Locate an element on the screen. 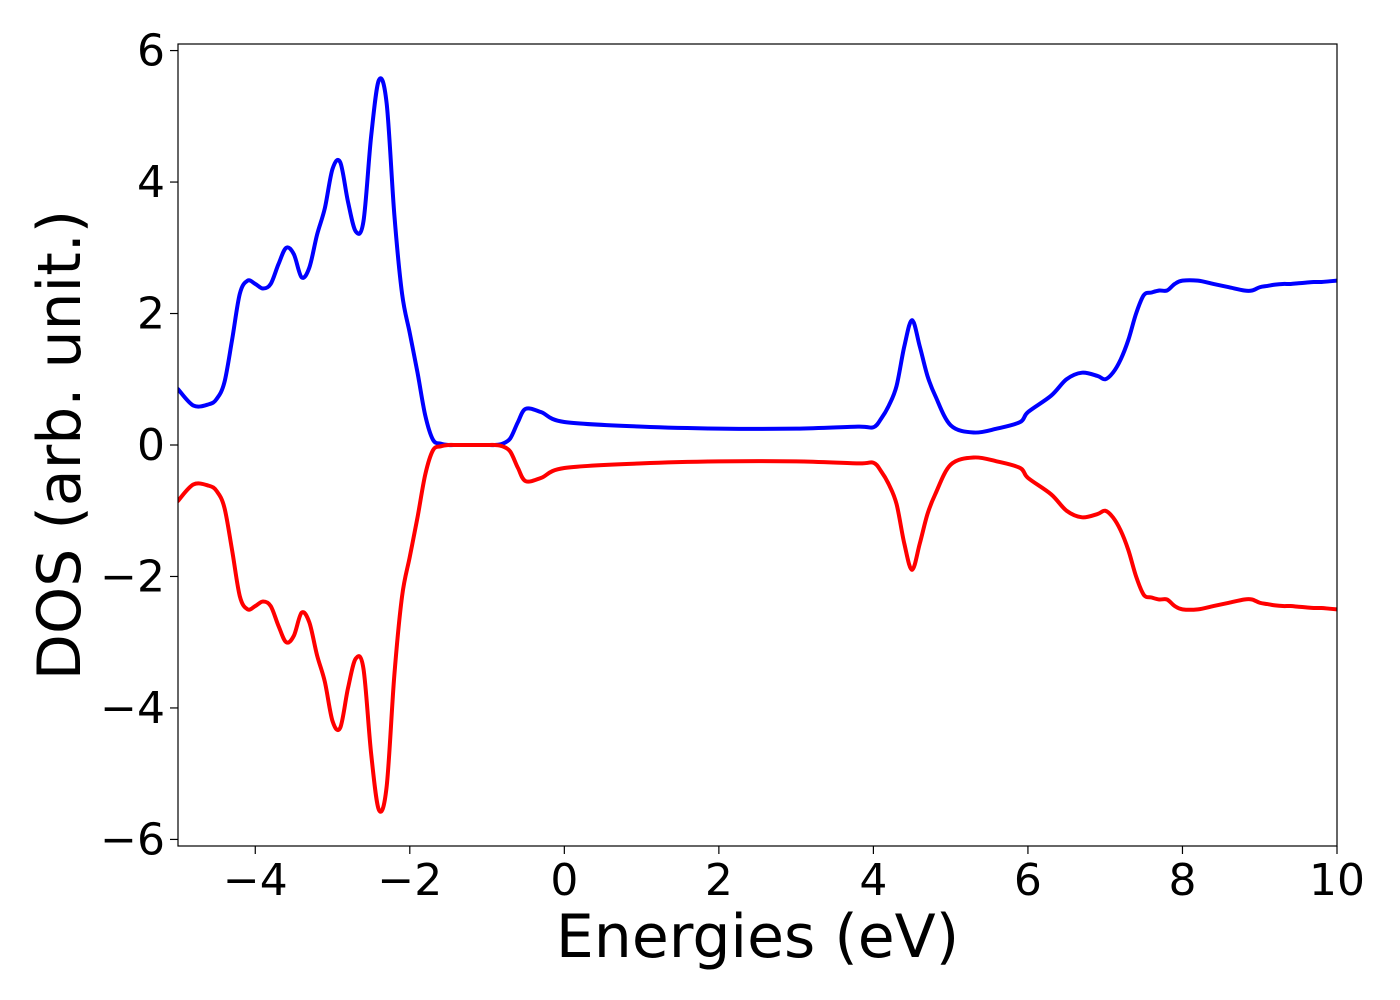 The image size is (1400, 1000). x-tick-label: 8 is located at coordinates (1182, 880).